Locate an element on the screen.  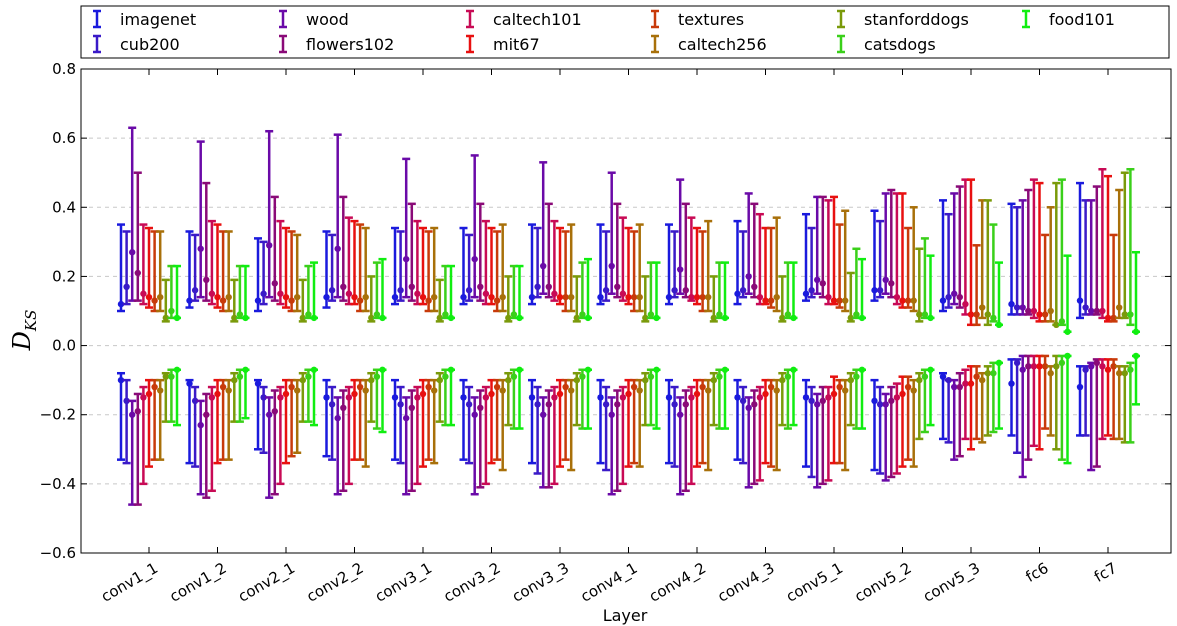
errorbar-cub200-conv5_1-upper is located at coordinates (811, 262).